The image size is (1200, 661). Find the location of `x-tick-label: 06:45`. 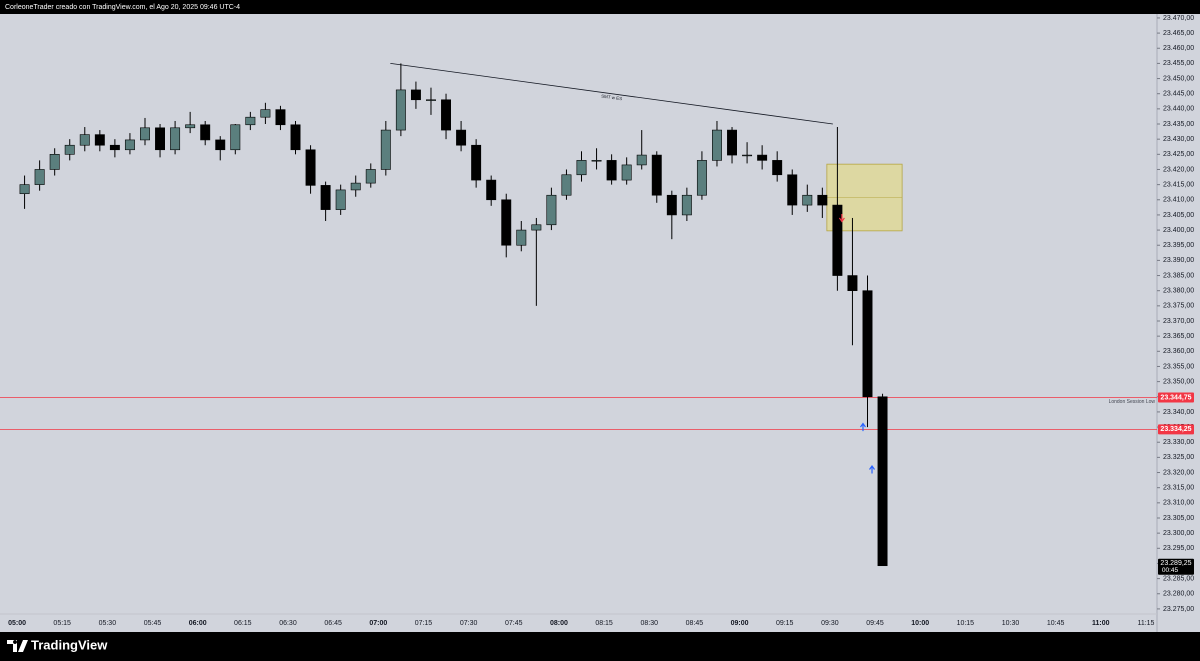

x-tick-label: 06:45 is located at coordinates (333, 623).